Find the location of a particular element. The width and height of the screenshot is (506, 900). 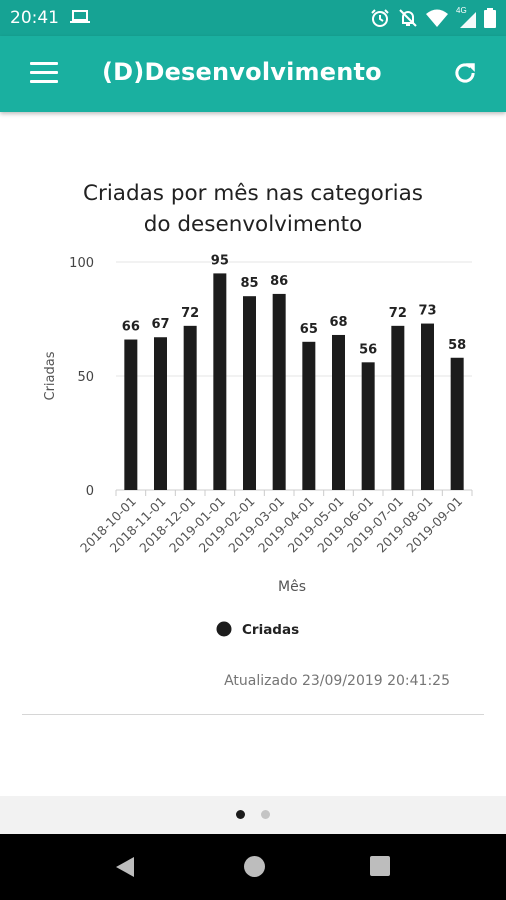

data-label: 86 is located at coordinates (279, 281).